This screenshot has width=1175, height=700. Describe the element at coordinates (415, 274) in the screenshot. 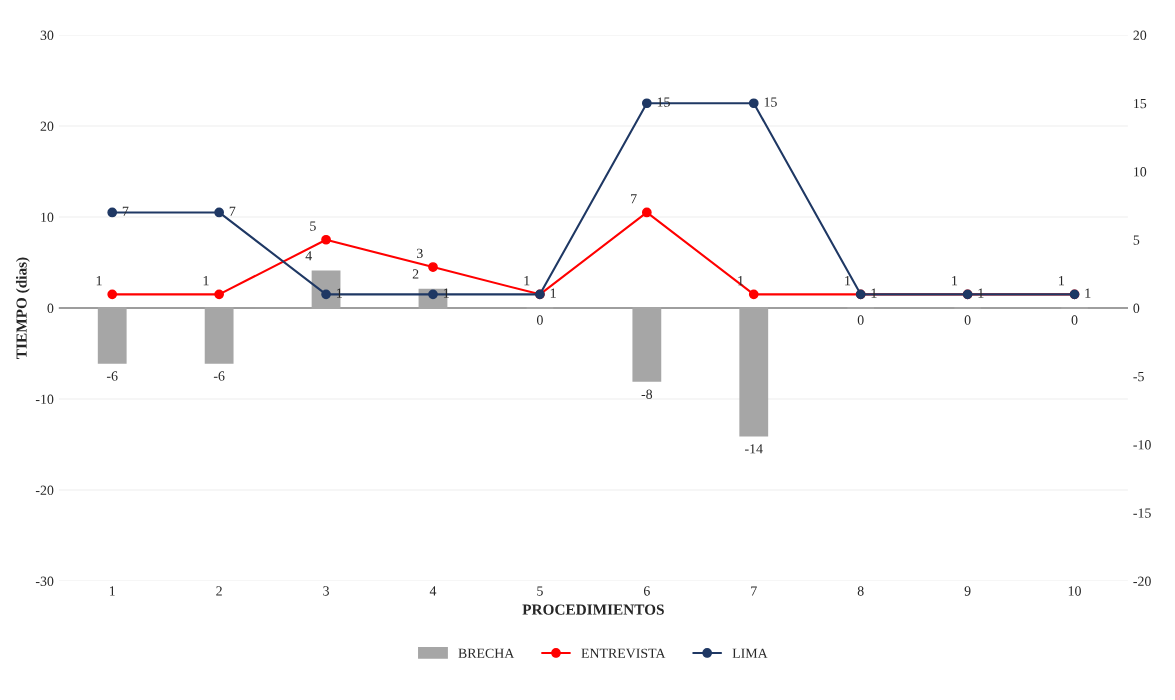

I see `data-label: 2` at that location.